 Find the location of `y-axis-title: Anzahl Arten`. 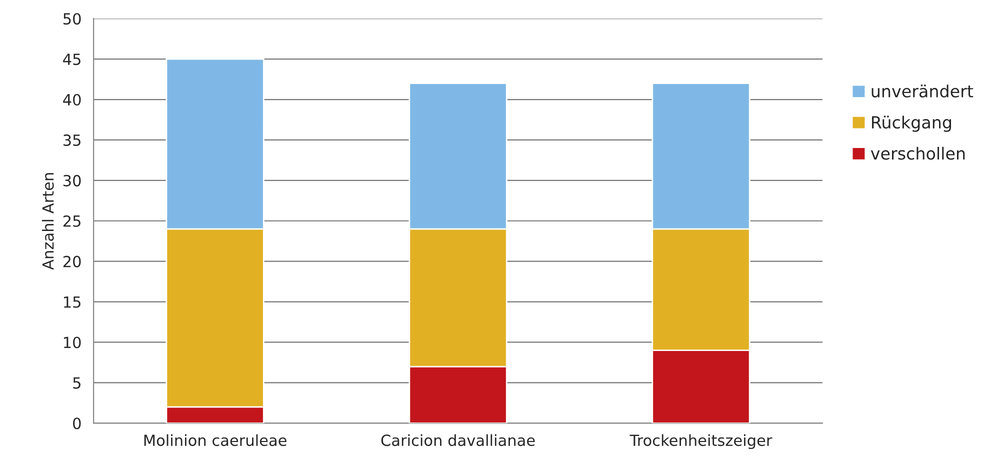

y-axis-title: Anzahl Arten is located at coordinates (48, 221).